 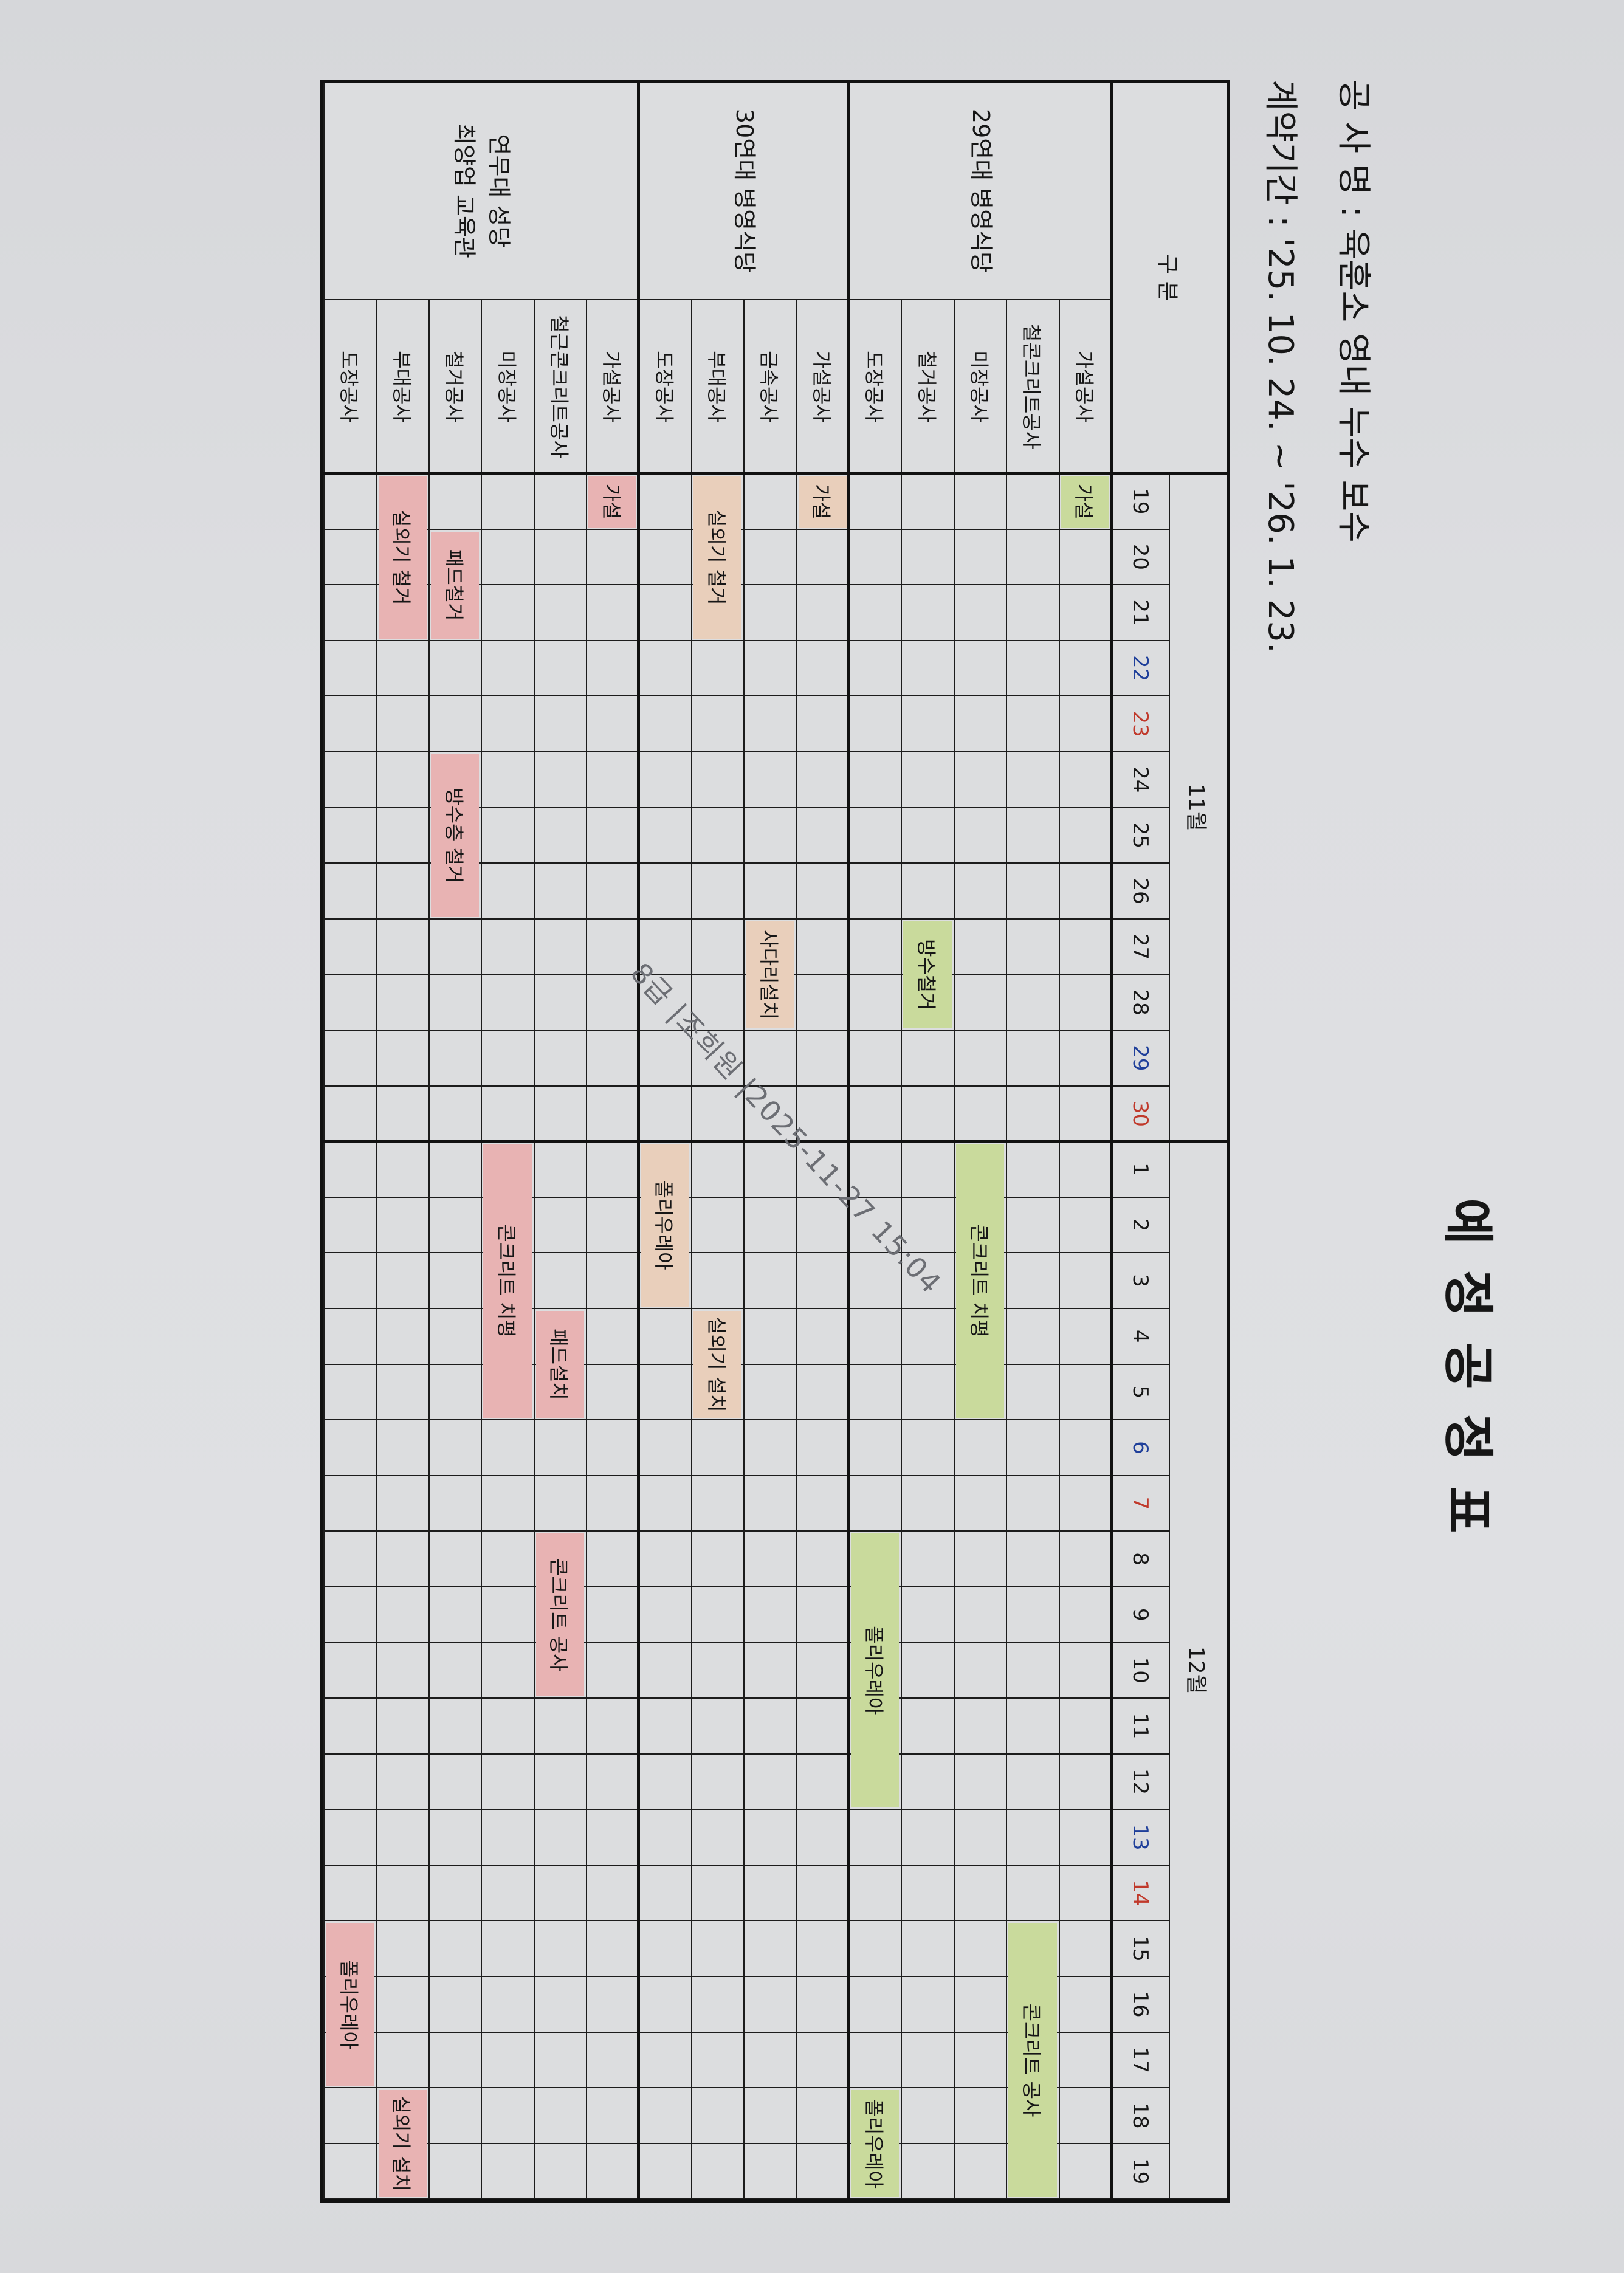 What do you see at coordinates (1111, 1141) in the screenshot?
I see `header-divider-line` at bounding box center [1111, 1141].